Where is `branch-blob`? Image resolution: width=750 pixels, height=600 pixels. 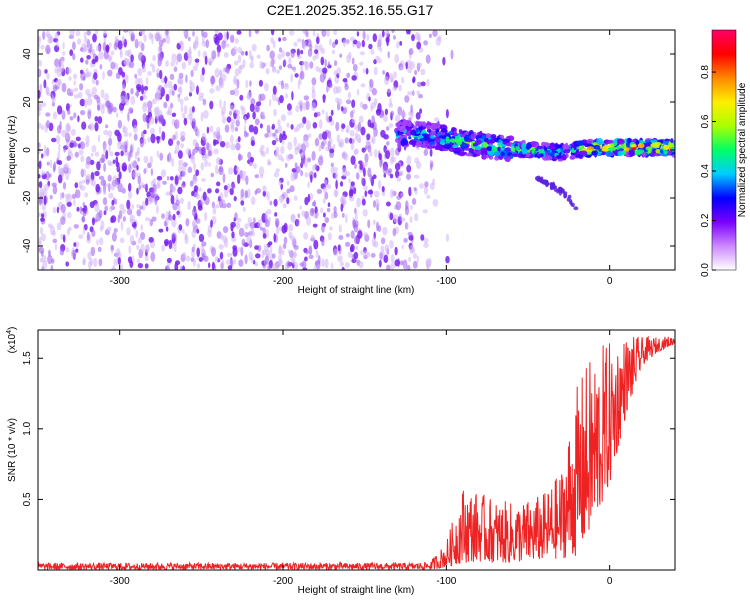
branch-blob is located at coordinates (565, 195).